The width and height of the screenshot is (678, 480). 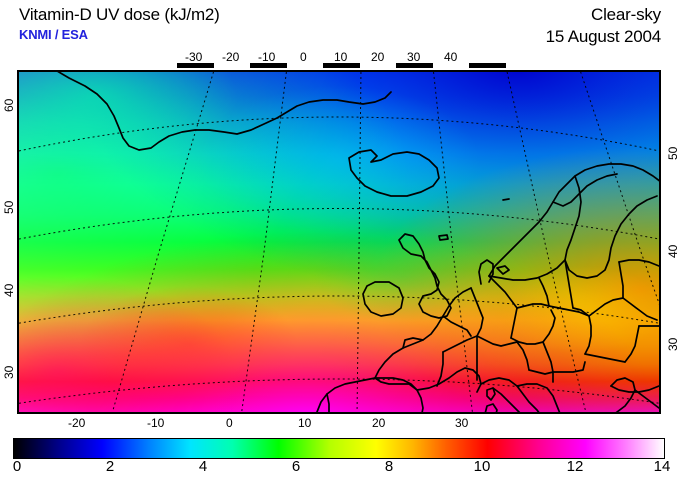 What do you see at coordinates (53, 34) in the screenshot?
I see `agency-label: KNMI / ESA` at bounding box center [53, 34].